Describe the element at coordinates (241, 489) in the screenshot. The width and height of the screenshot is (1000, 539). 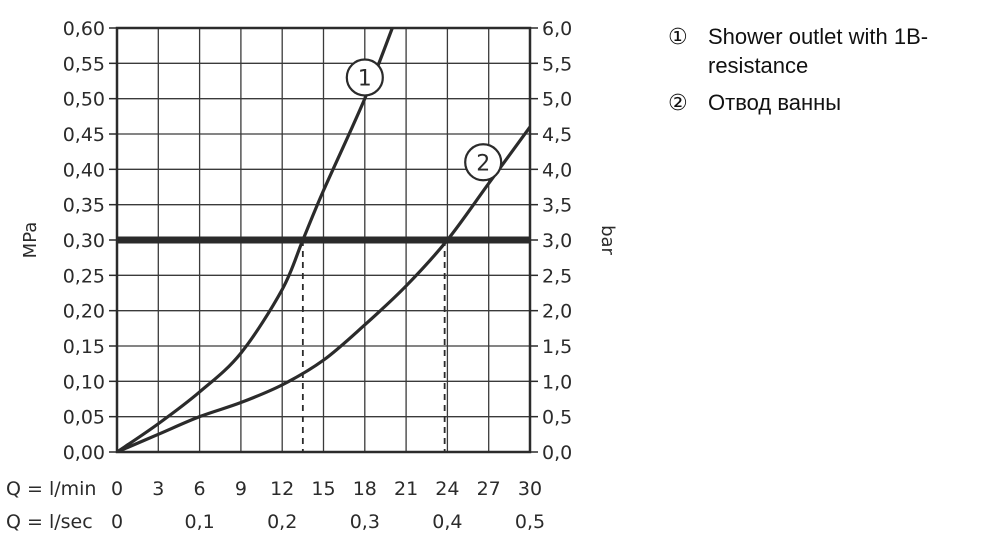
I see `x-primary-tick-label: 9` at that location.